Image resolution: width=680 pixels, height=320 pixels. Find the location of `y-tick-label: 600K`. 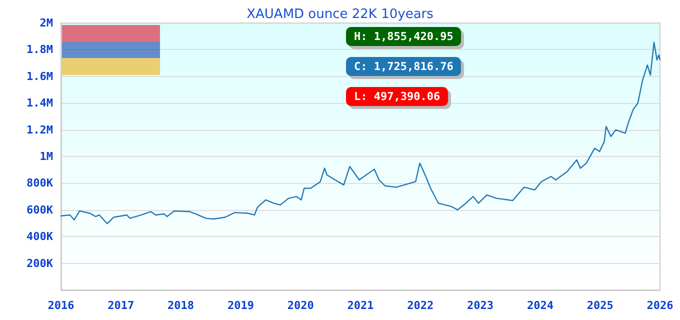

y-tick-label: 600K is located at coordinates (40, 209).